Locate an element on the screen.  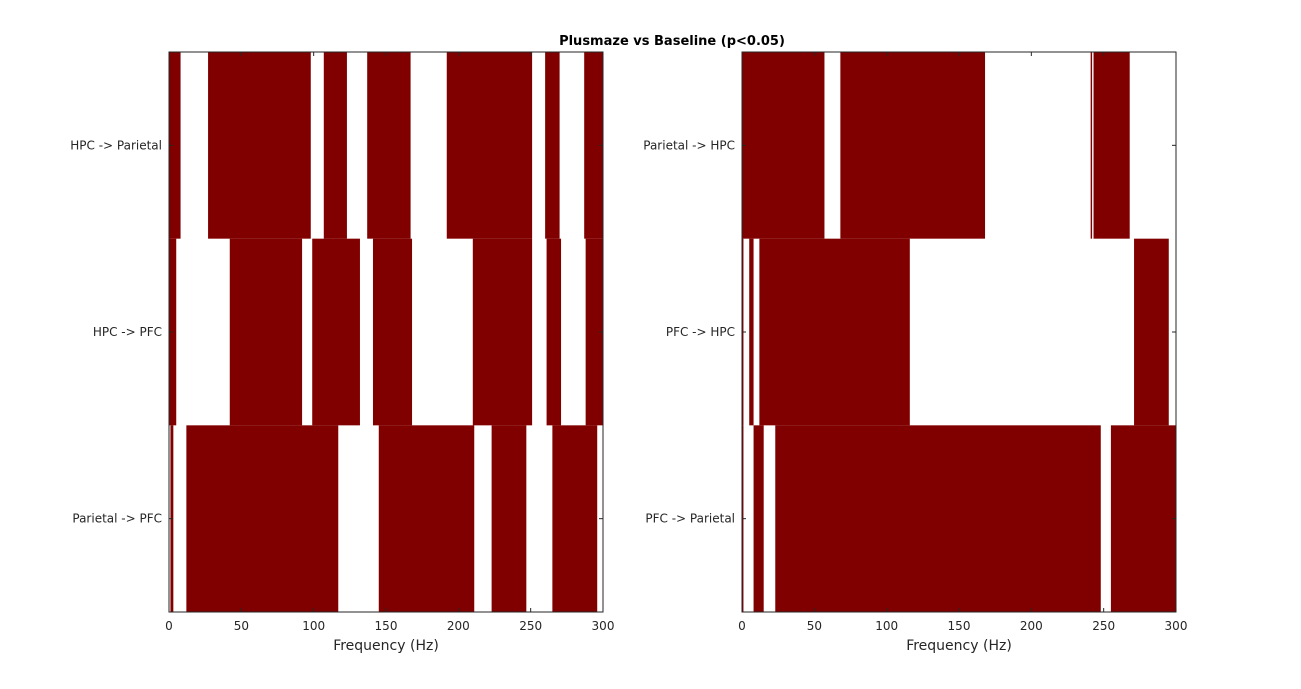
chart-title: Plusmaze vs Baseline (p<0.05) is located at coordinates (672, 41).